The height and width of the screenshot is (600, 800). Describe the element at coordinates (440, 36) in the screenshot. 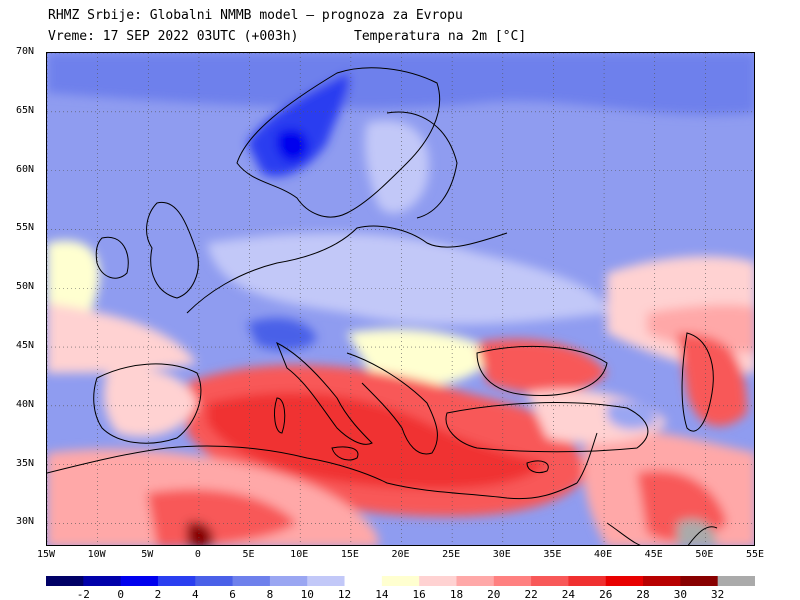

I see `field-name: Temperatura na 2m [°C]` at that location.